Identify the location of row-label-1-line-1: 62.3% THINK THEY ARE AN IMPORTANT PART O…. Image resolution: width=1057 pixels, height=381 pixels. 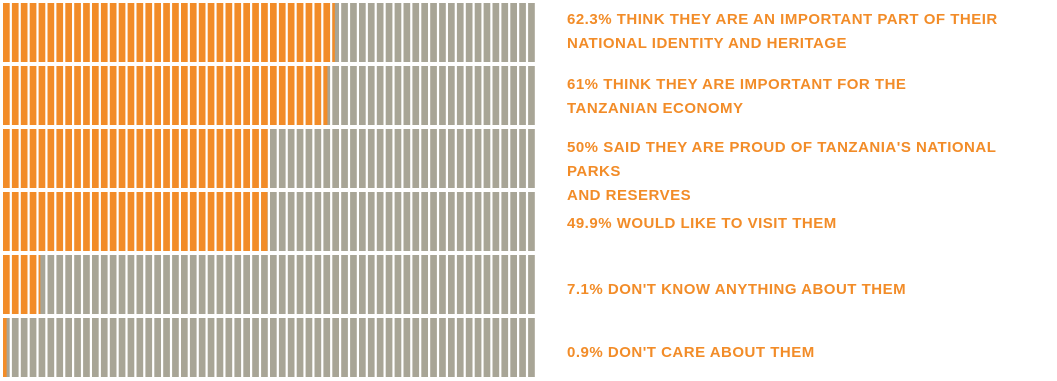
(782, 19).